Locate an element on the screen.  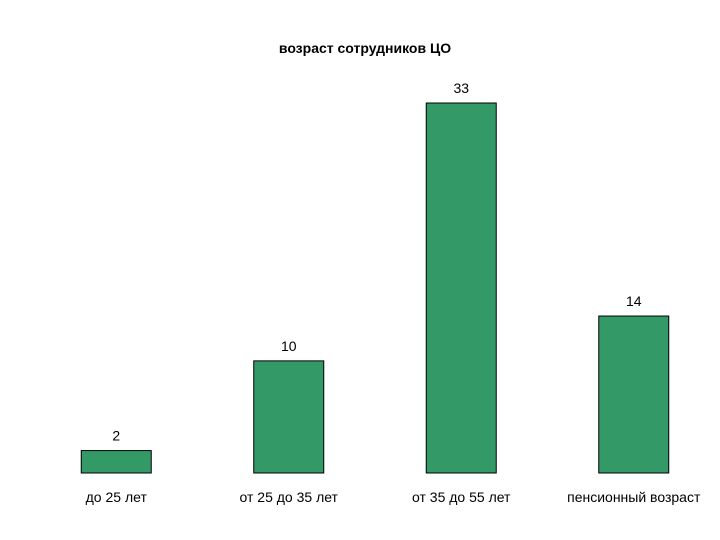
category-label-4: пенсионный возраст is located at coordinates (634, 497).